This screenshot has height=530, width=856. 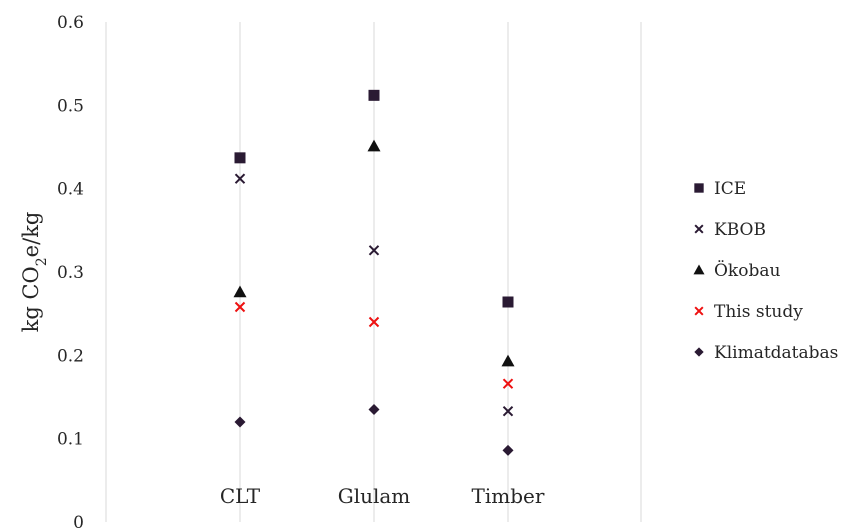 I want to click on point-klimatdatabas-clt, so click(x=240, y=422).